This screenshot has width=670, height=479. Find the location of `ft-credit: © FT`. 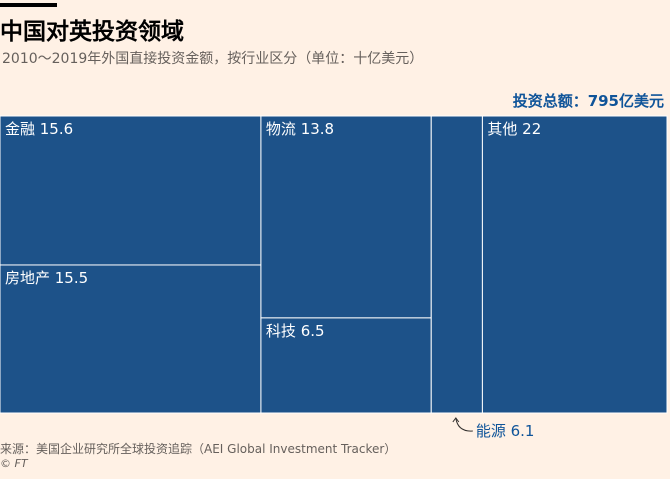

ft-credit: © FT is located at coordinates (14, 463).